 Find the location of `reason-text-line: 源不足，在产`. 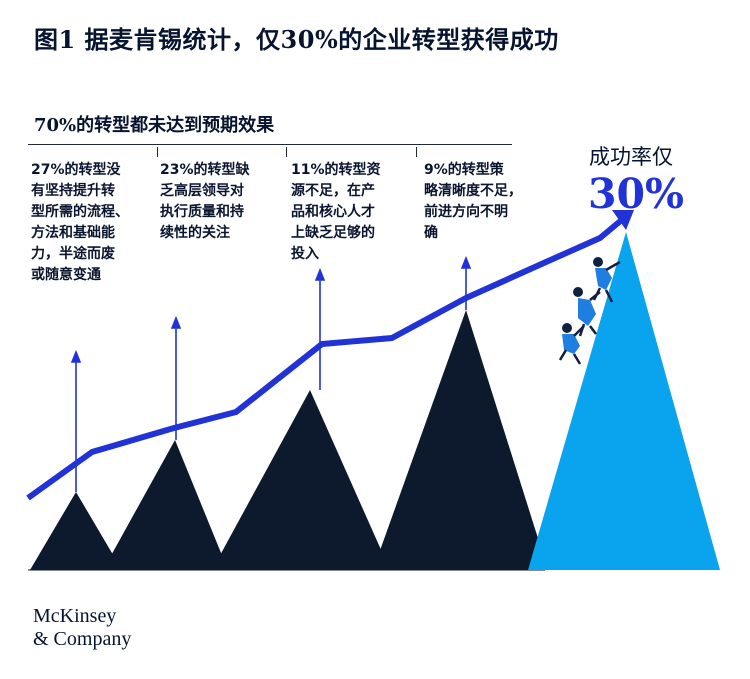

reason-text-line: 源不足，在产 is located at coordinates (333, 191).